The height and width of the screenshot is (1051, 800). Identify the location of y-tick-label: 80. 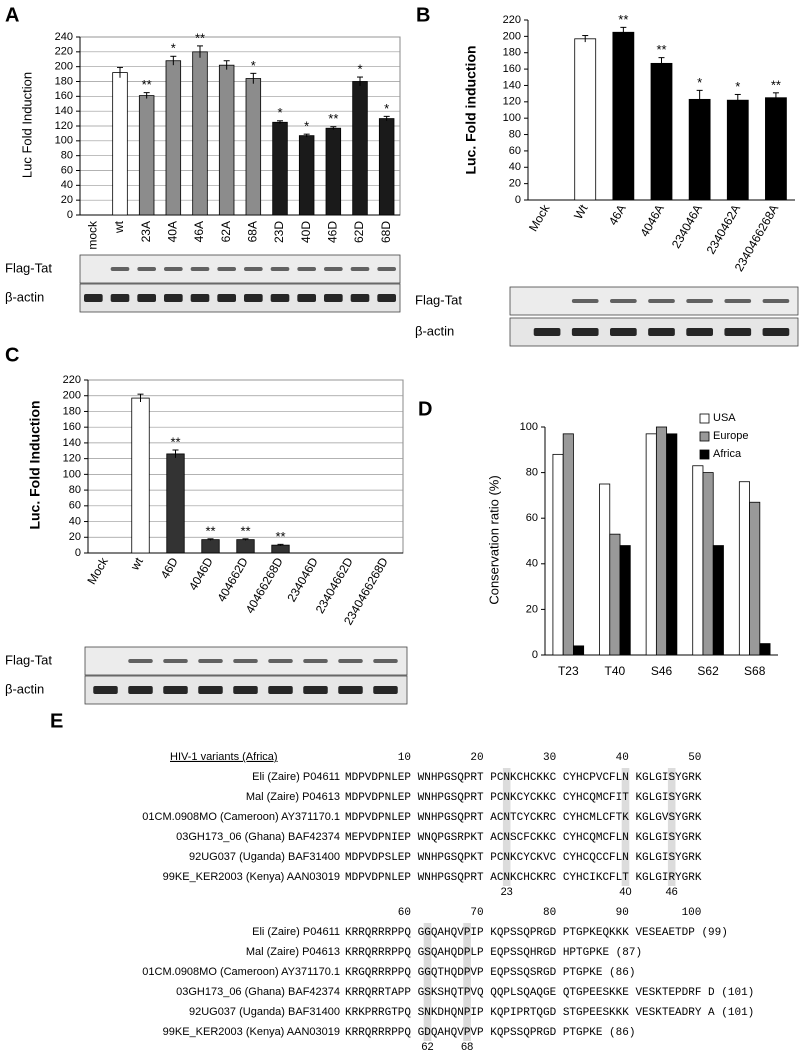
(67, 156).